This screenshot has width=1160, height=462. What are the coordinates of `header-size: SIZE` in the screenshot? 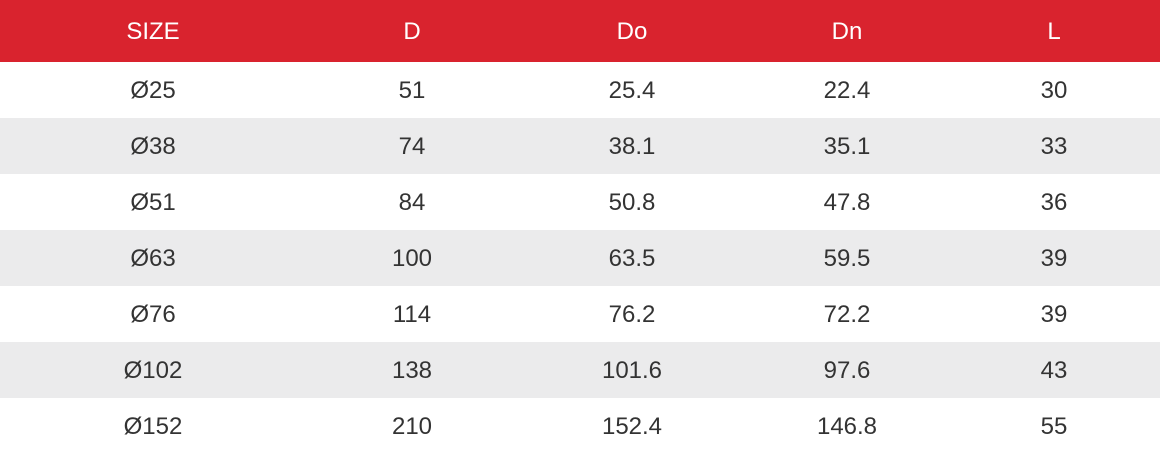 It's located at (153, 31).